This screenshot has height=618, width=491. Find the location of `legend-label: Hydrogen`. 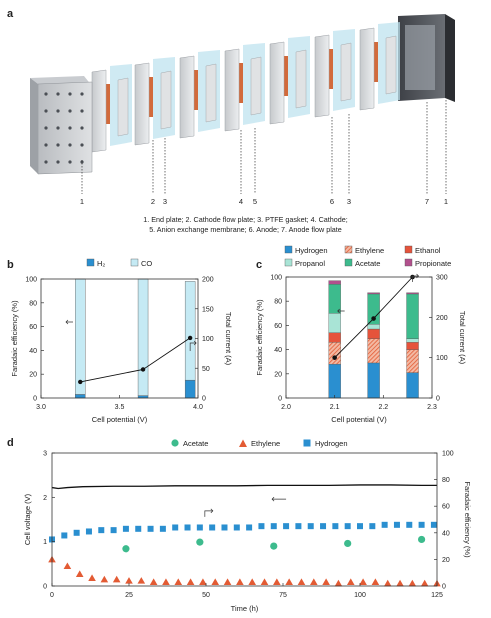

legend-label: Hydrogen is located at coordinates (311, 250).